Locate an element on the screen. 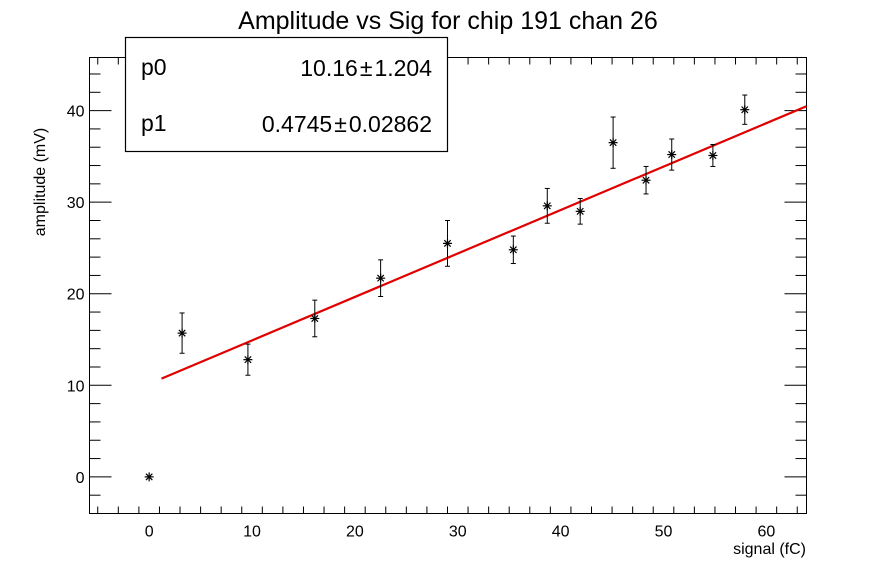 This screenshot has height=572, width=896. y-tick-label: 10 is located at coordinates (76, 386).